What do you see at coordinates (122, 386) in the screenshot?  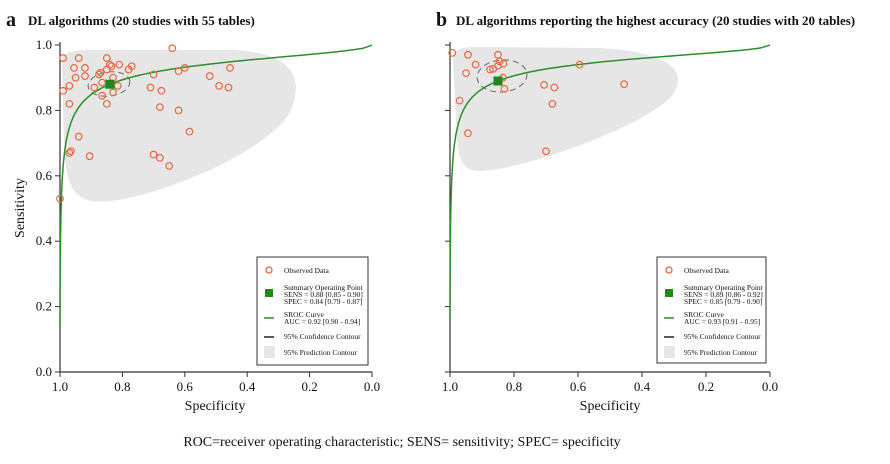 I see `x-tick-label: 0.8` at bounding box center [122, 386].